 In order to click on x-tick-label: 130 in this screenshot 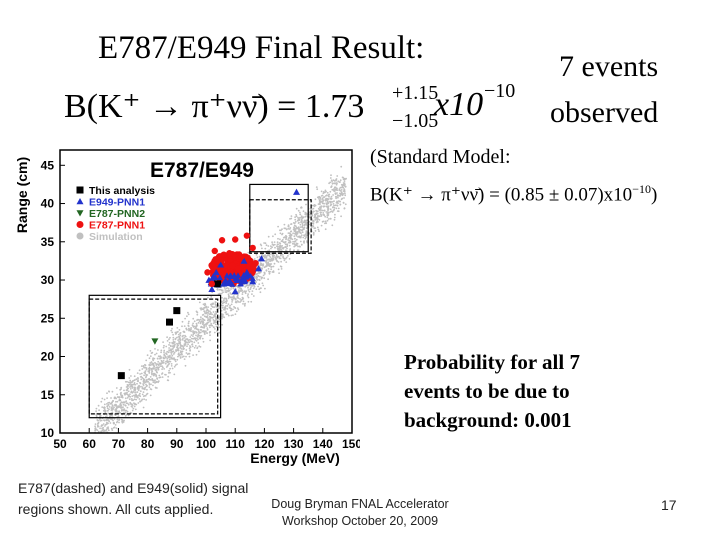, I will do `click(294, 444)`.